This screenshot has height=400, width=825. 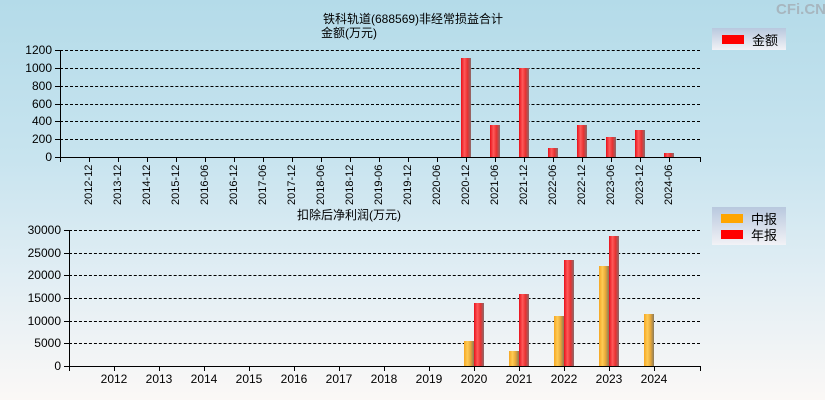 What do you see at coordinates (249, 379) in the screenshot?
I see `x-tick-label: 2015` at bounding box center [249, 379].